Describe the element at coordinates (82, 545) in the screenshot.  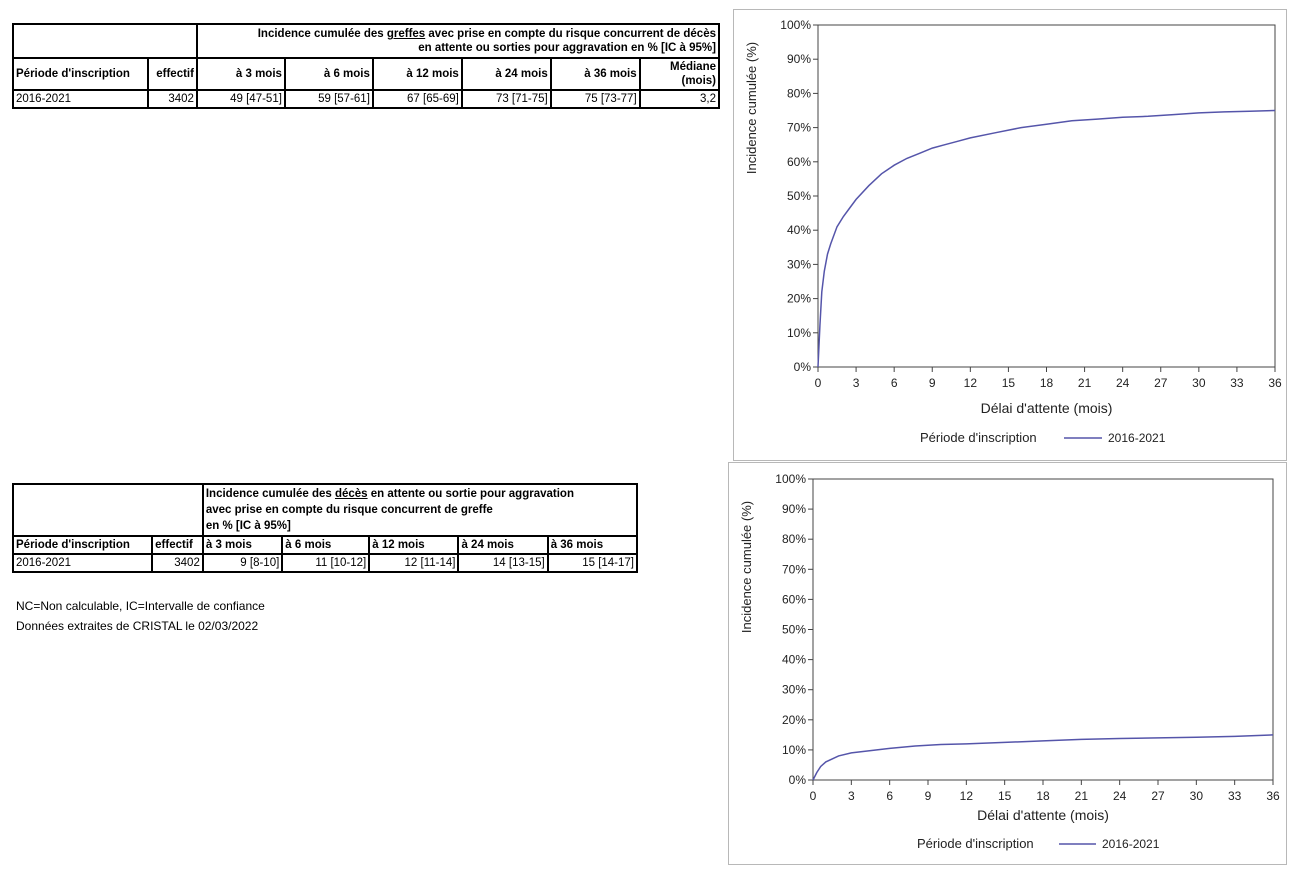
I see `table2-header-period: Période d'inscription` at that location.